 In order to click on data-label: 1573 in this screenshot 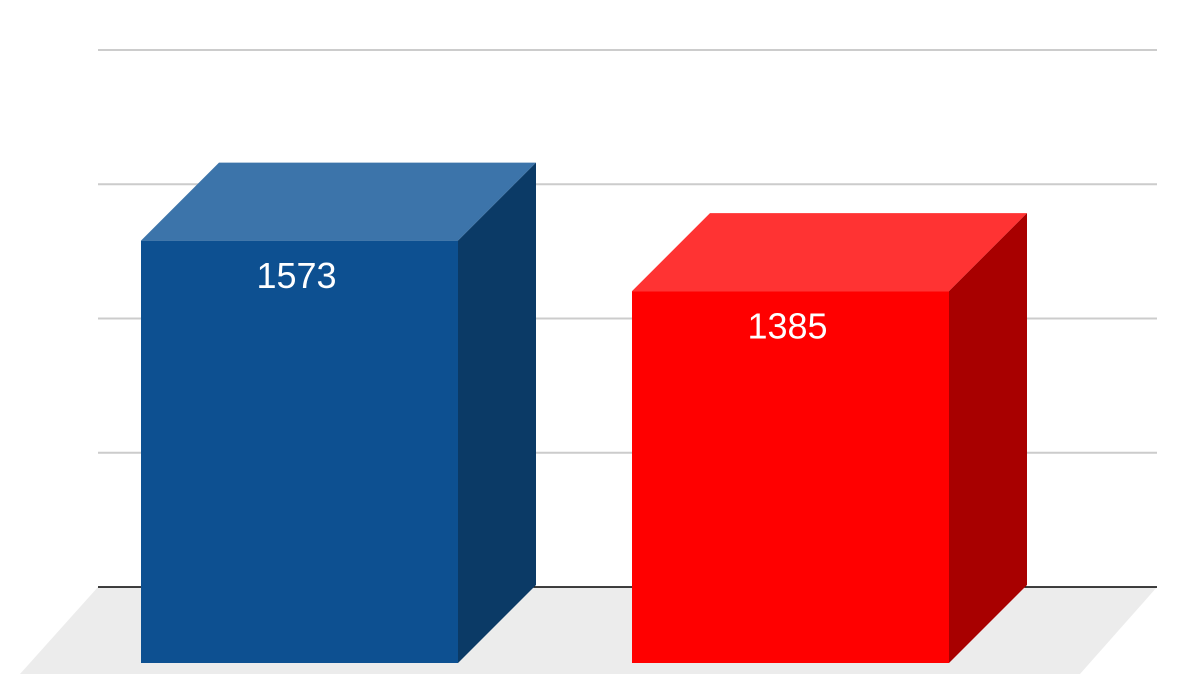, I will do `click(296, 275)`.